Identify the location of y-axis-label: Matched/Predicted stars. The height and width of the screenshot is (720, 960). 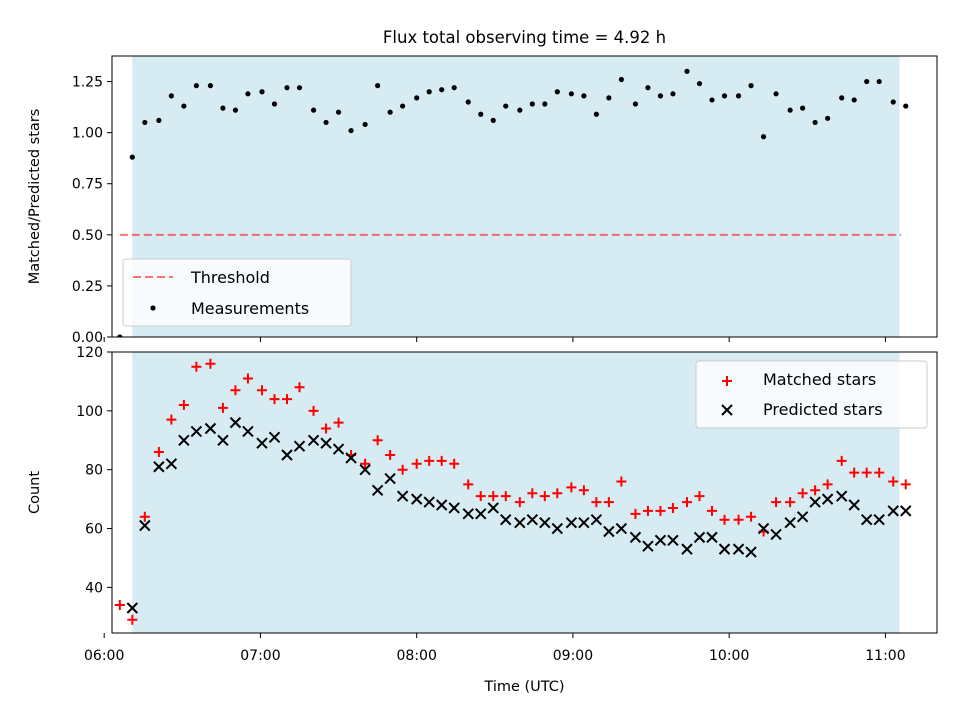
(35, 197).